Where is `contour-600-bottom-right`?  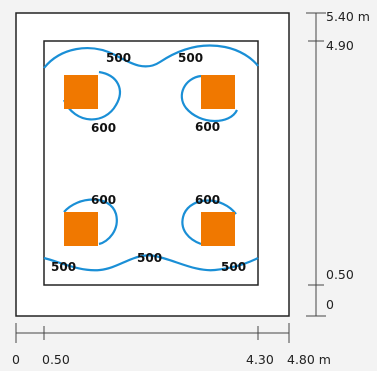
contour-600-bottom-right is located at coordinates (209, 222).